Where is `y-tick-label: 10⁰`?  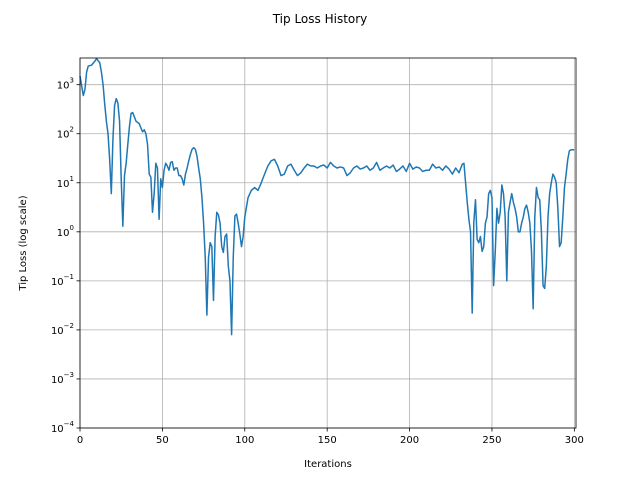 y-tick-label: 10⁰ is located at coordinates (65, 231).